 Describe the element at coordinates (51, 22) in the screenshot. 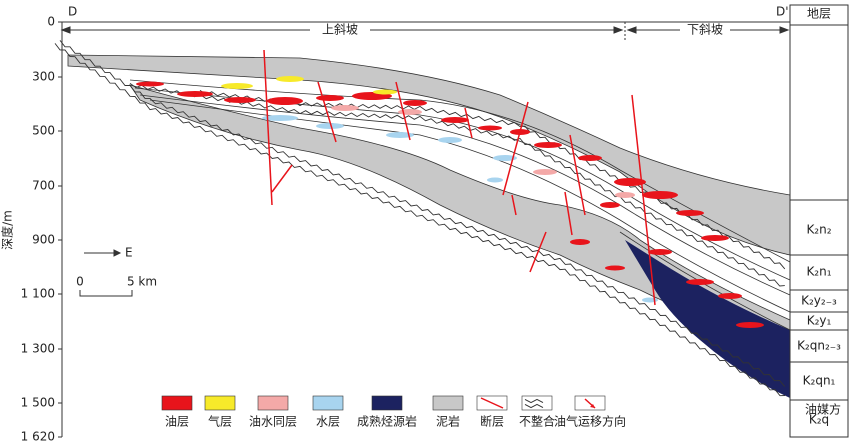

I see `depth-tick-label: 0` at that location.